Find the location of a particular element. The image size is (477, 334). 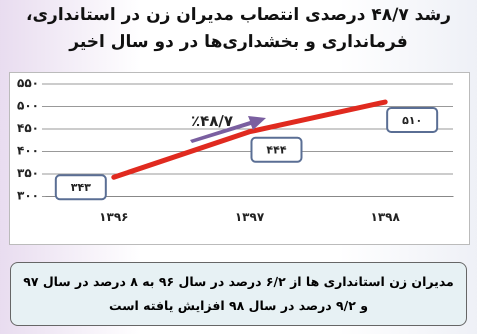

text: ۴۴۴ is located at coordinates (276, 150).